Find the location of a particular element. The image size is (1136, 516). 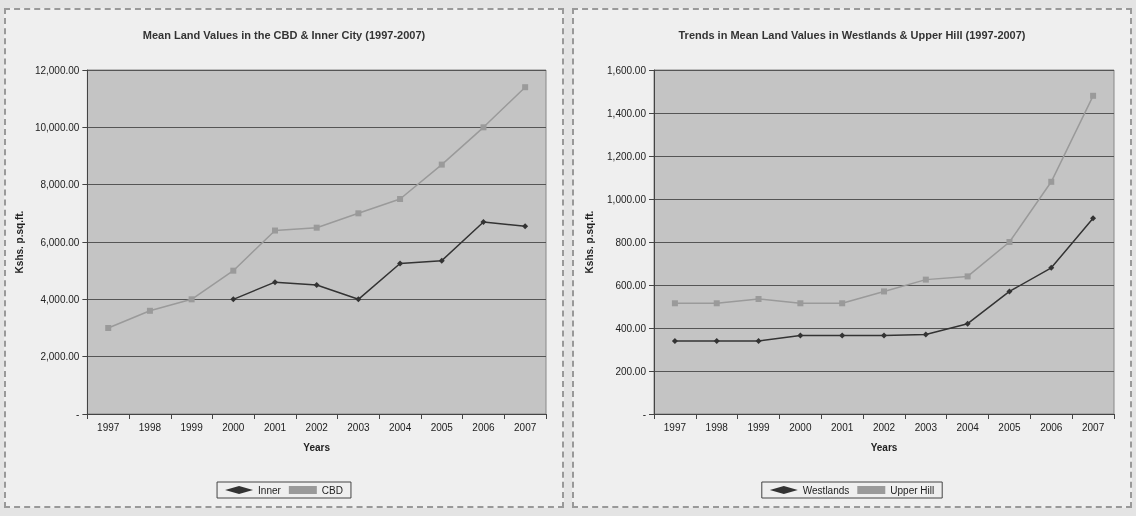

y-tick-label: 1,200.00 is located at coordinates (627, 156).